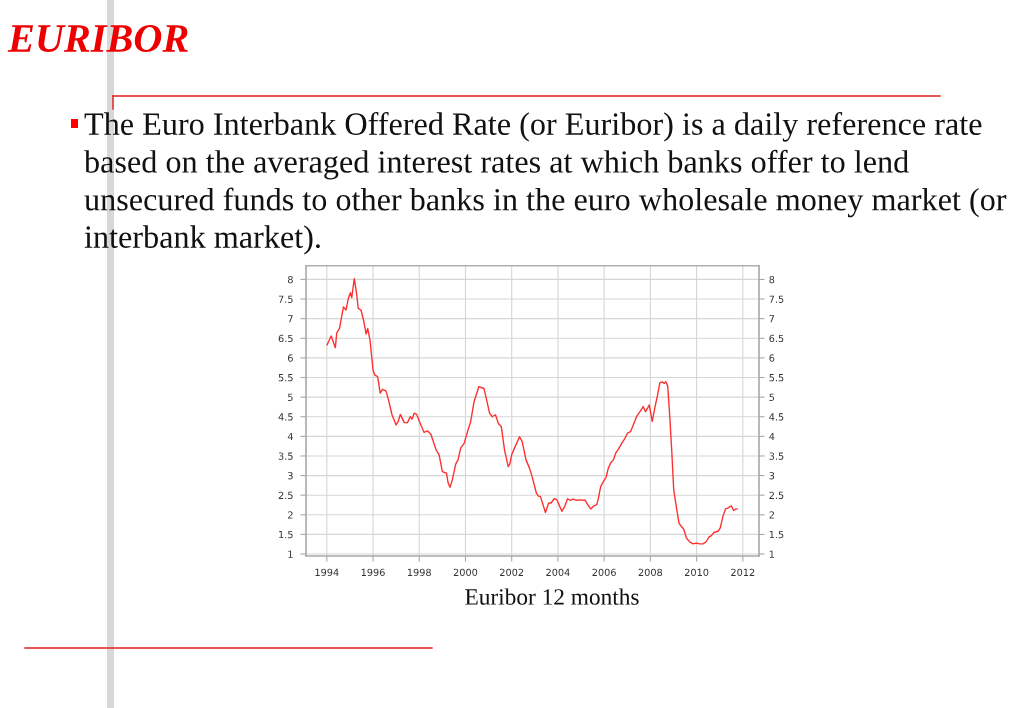 This screenshot has width=1023, height=708. Describe the element at coordinates (771, 515) in the screenshot. I see `y2-tick-label: 2` at that location.